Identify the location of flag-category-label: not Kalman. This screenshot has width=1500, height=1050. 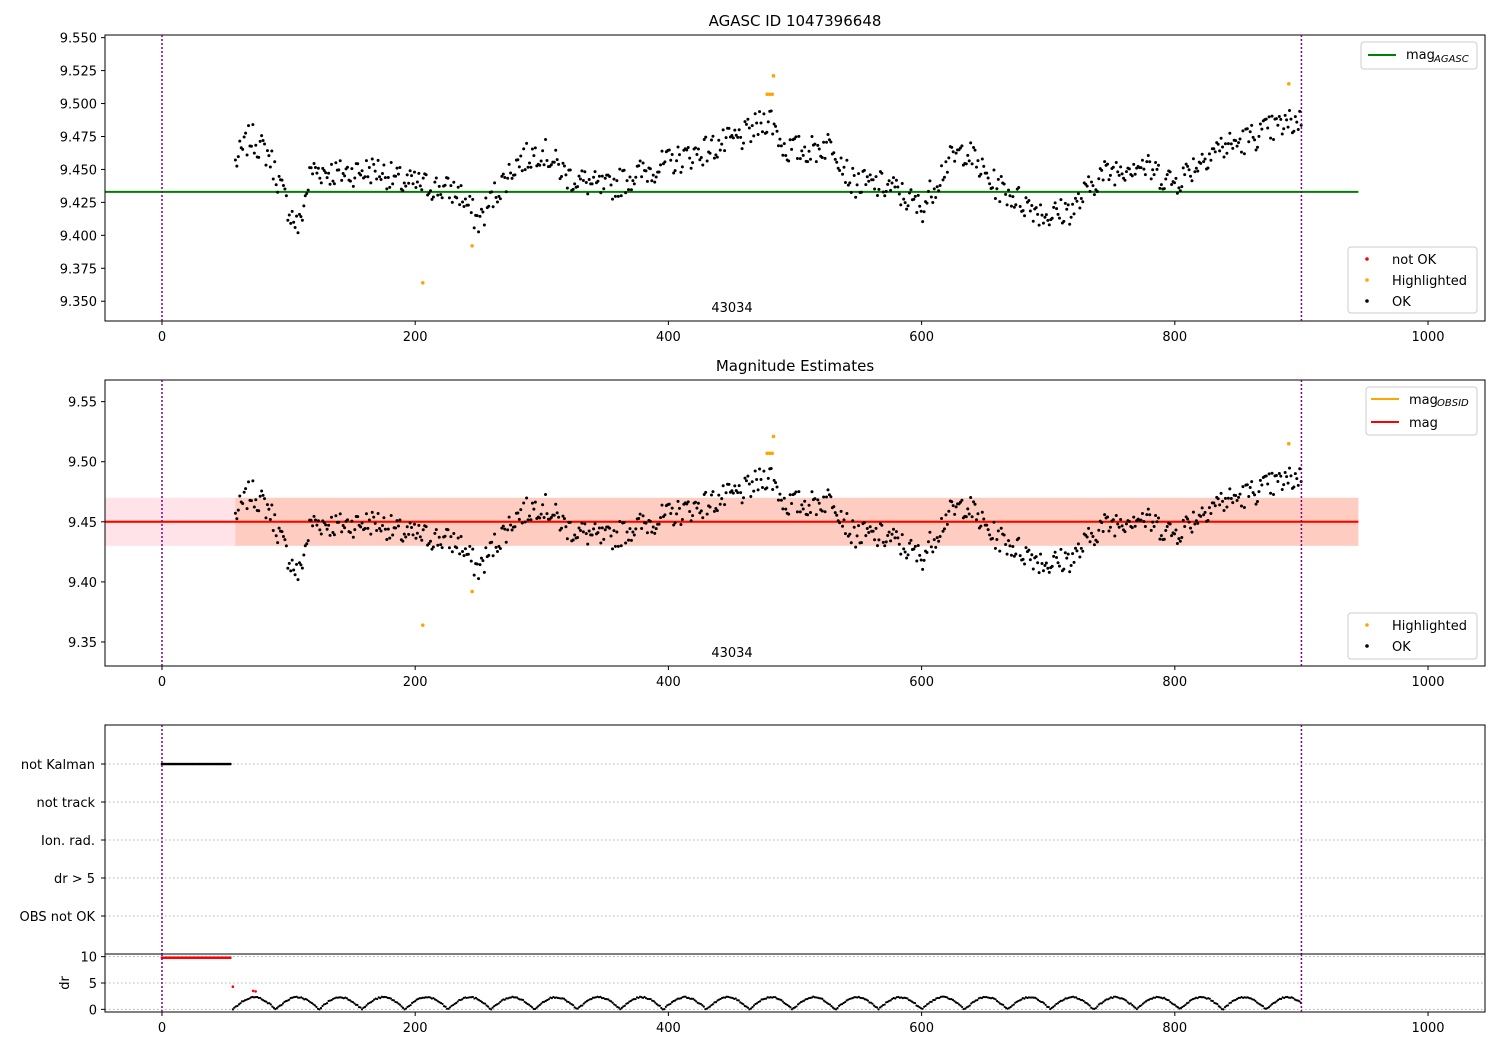
(58, 765).